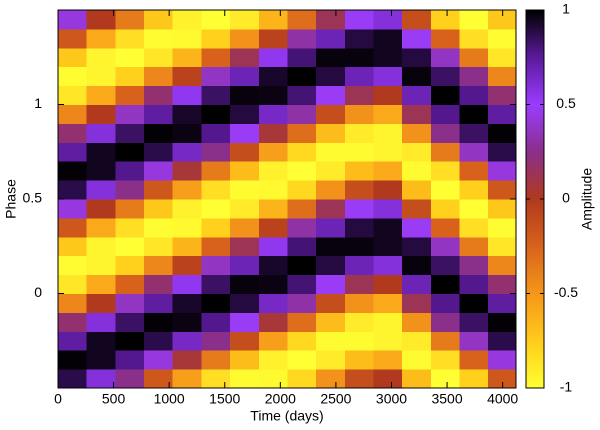 The height and width of the screenshot is (430, 600). I want to click on colorbar-tick-label: -0.5, so click(566, 292).